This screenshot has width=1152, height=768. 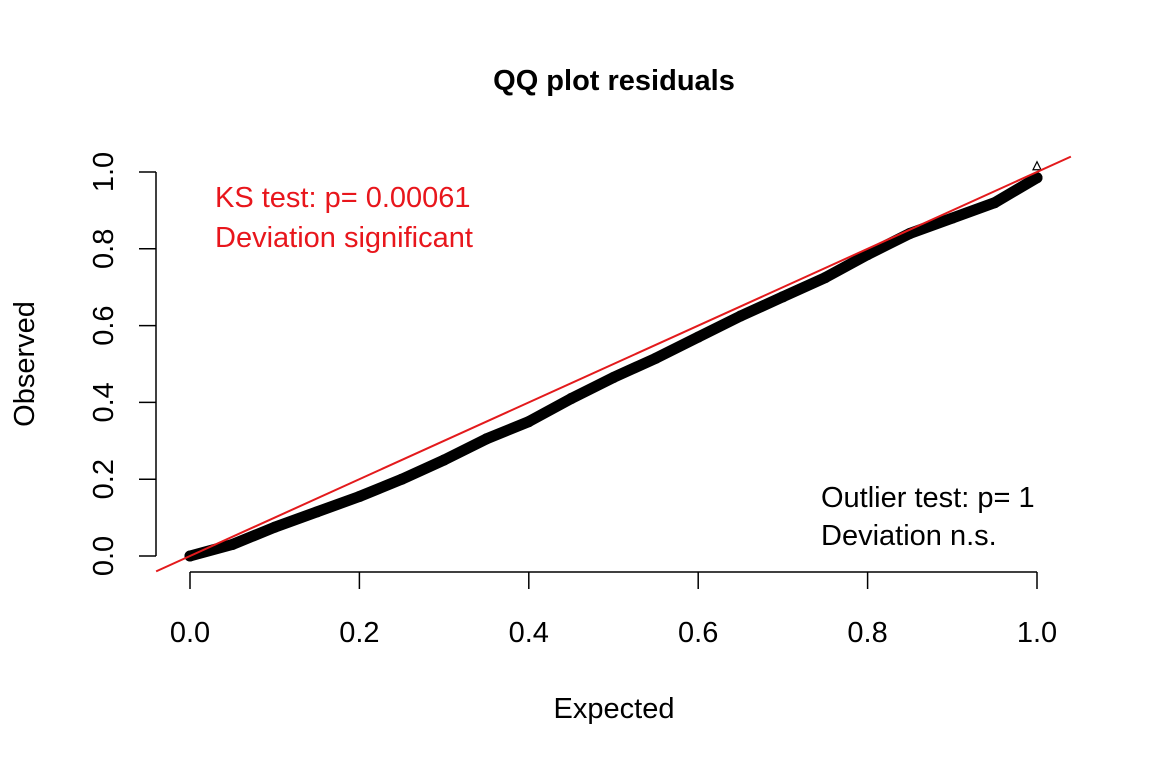 What do you see at coordinates (104, 556) in the screenshot?
I see `y-tick-label: 0.0` at bounding box center [104, 556].